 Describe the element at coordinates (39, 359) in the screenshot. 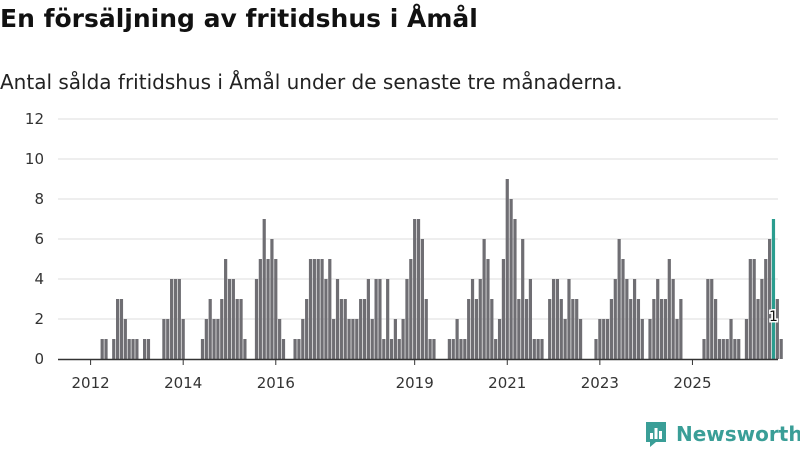

I see `y-tick-label: 0` at that location.